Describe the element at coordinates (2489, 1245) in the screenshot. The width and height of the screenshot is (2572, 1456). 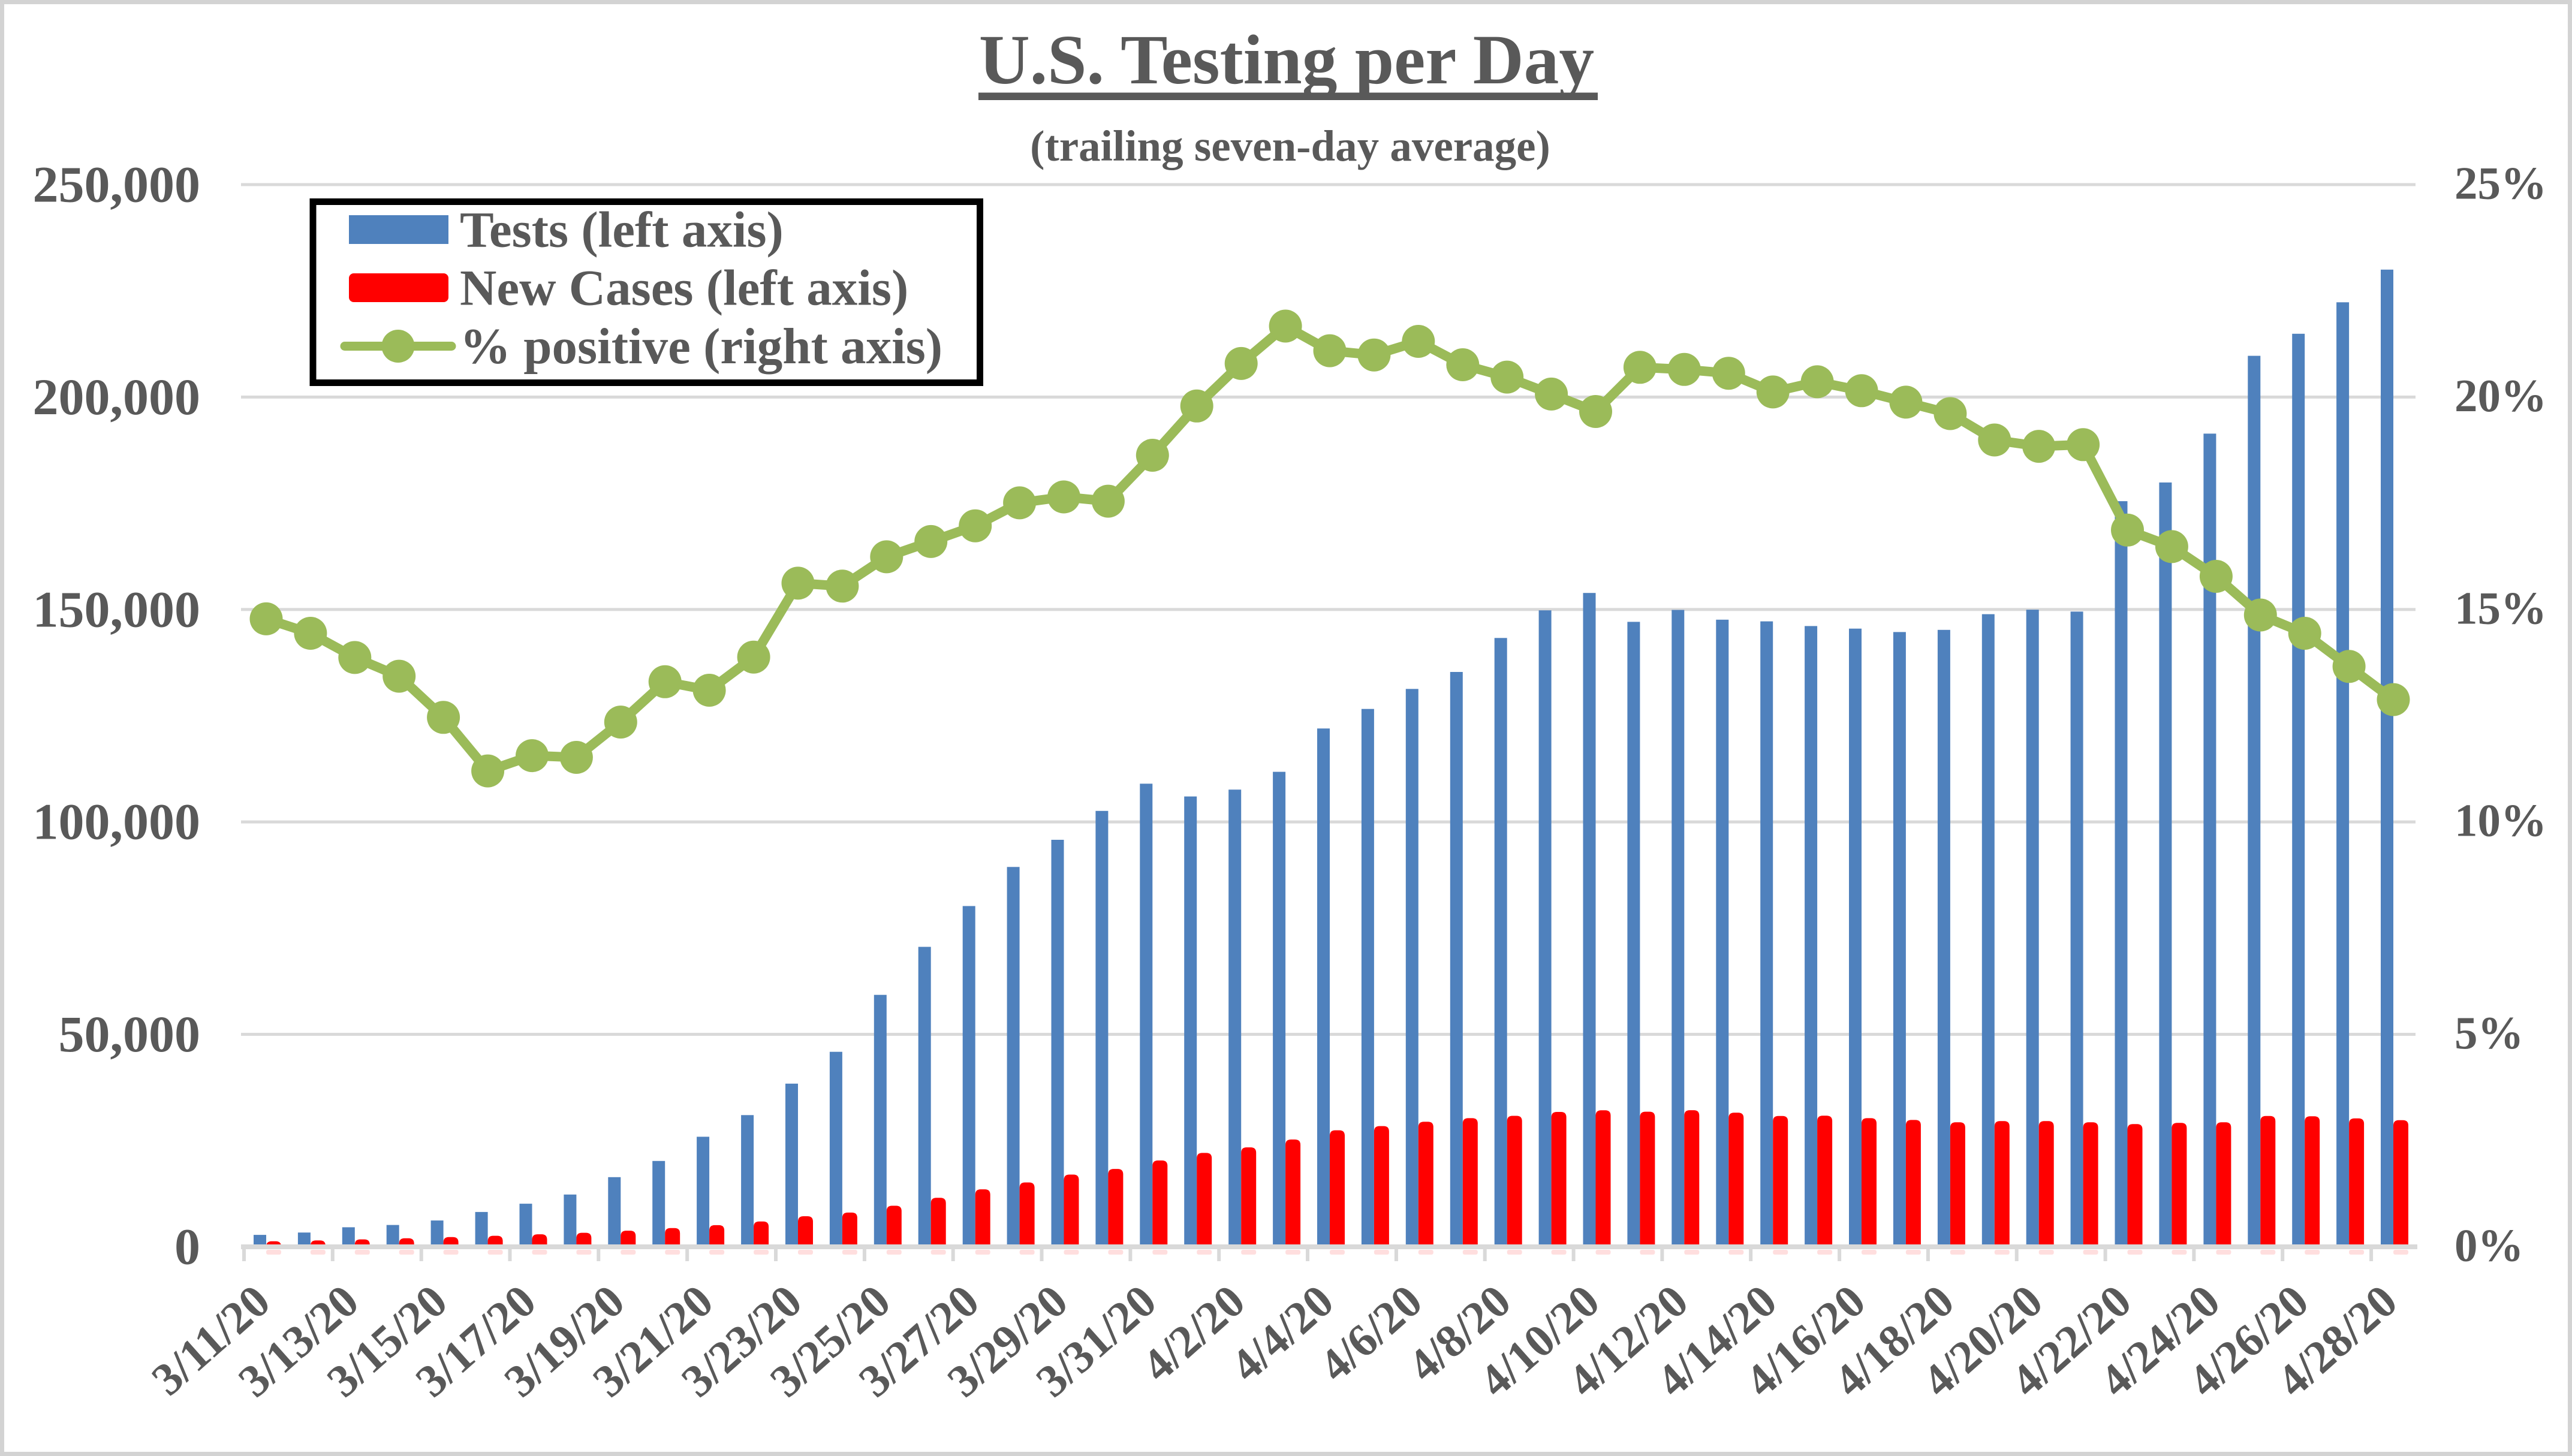
I see `svg-text: 0%` at that location.